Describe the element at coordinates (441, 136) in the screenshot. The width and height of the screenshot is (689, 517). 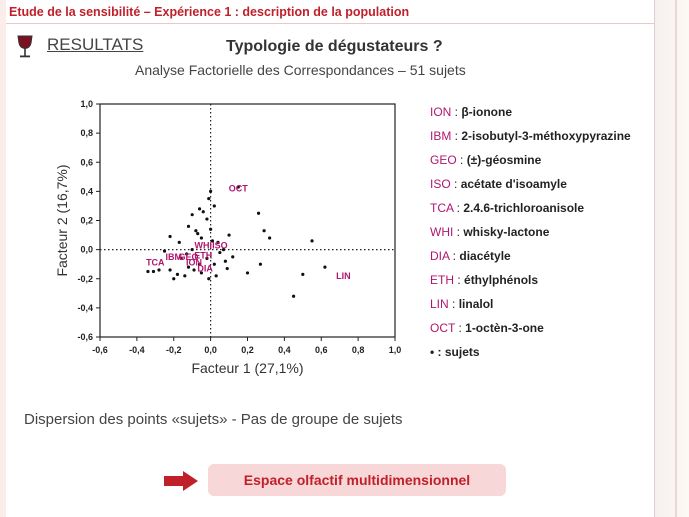
I see `legend-code: IBM` at that location.